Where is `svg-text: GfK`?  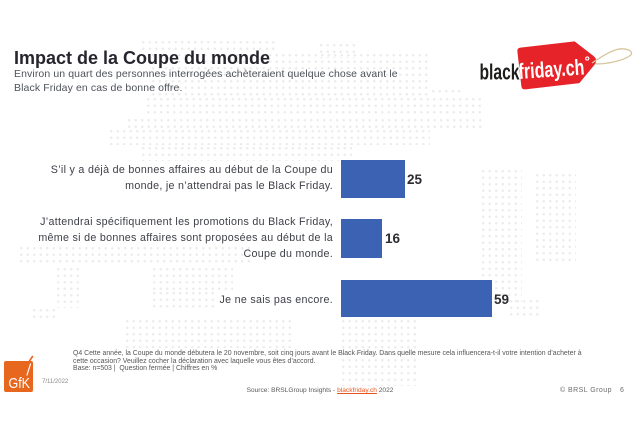 svg-text: GfK is located at coordinates (20, 383).